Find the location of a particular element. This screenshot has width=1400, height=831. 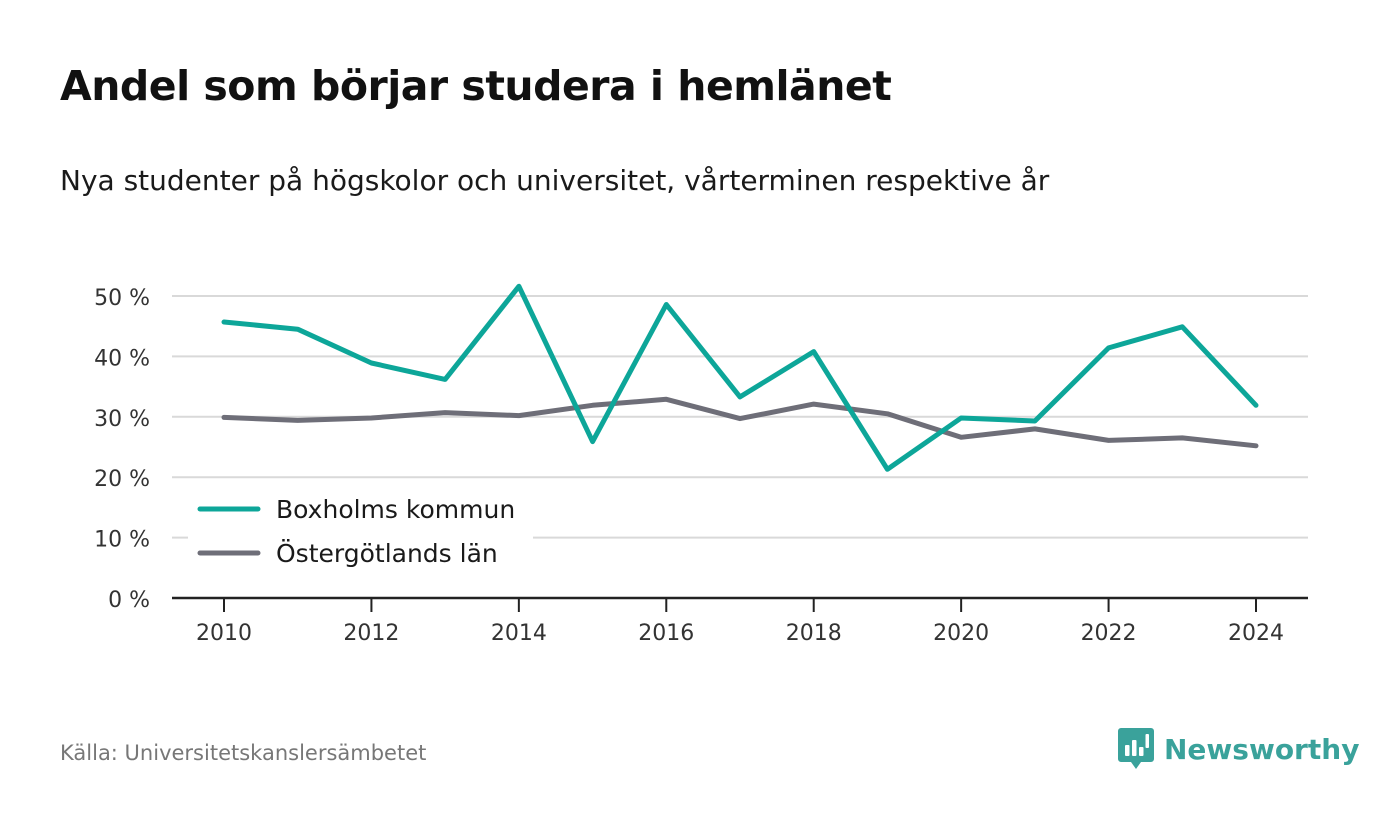

x-tick-label: 2016 is located at coordinates (666, 633).